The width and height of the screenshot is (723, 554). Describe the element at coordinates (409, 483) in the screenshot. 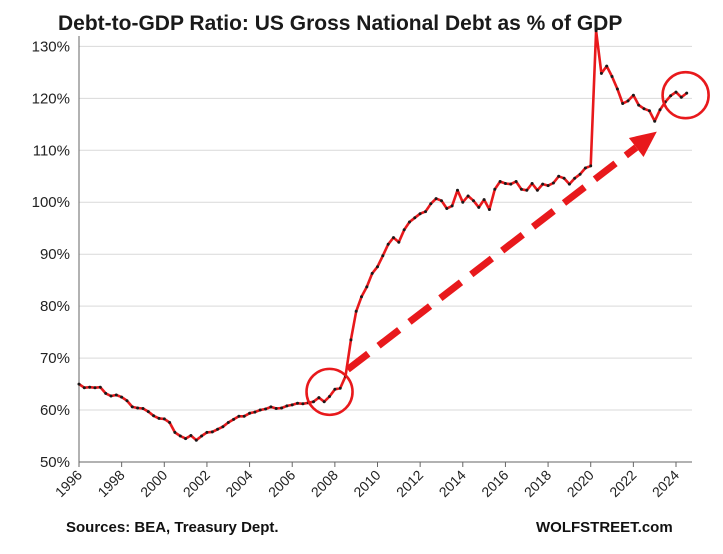

I see `x-tick-label: 2012` at that location.